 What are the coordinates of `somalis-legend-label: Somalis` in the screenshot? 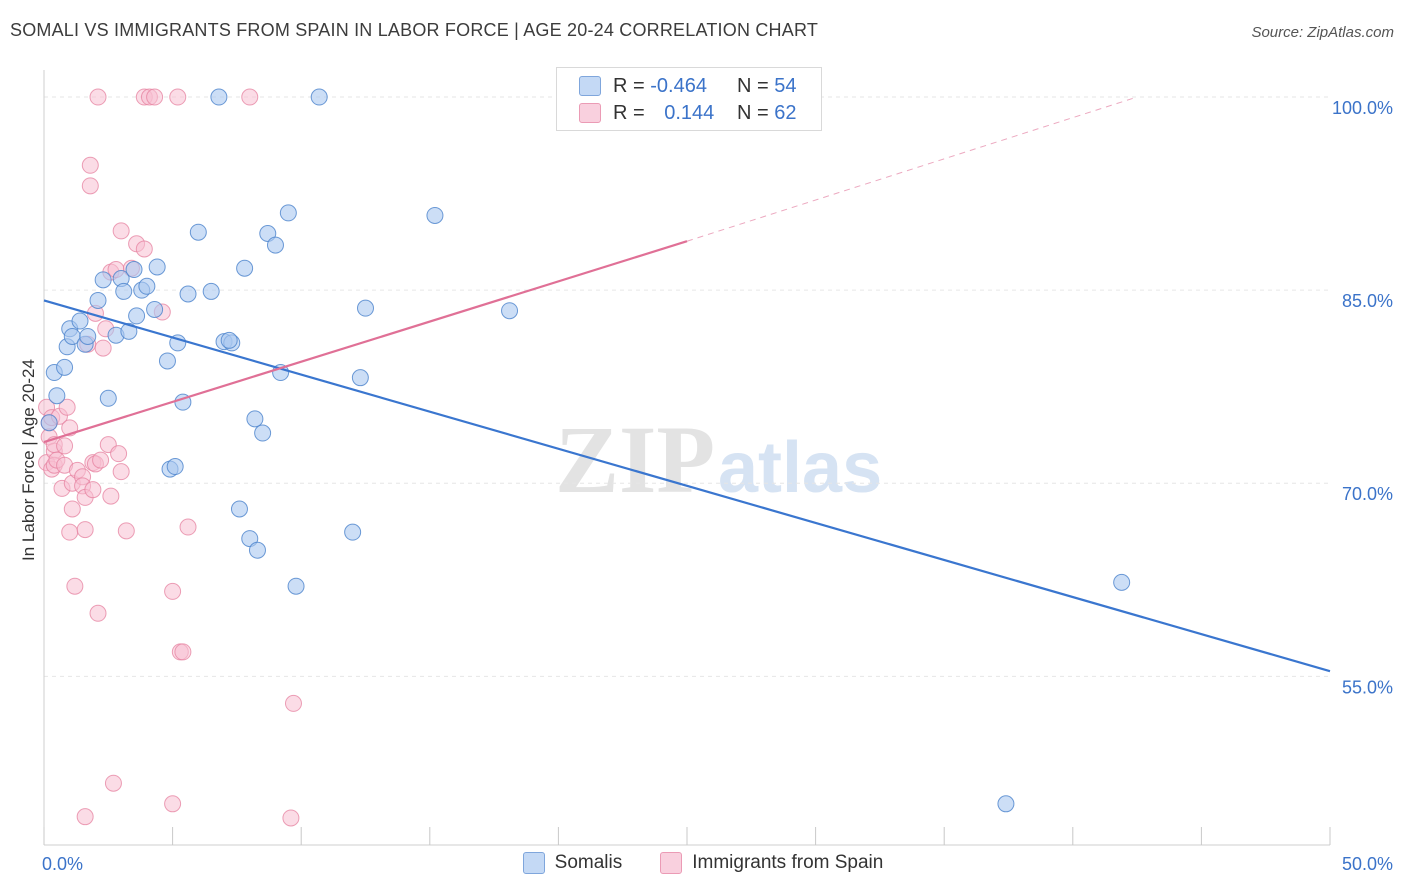 It's located at (588, 862).